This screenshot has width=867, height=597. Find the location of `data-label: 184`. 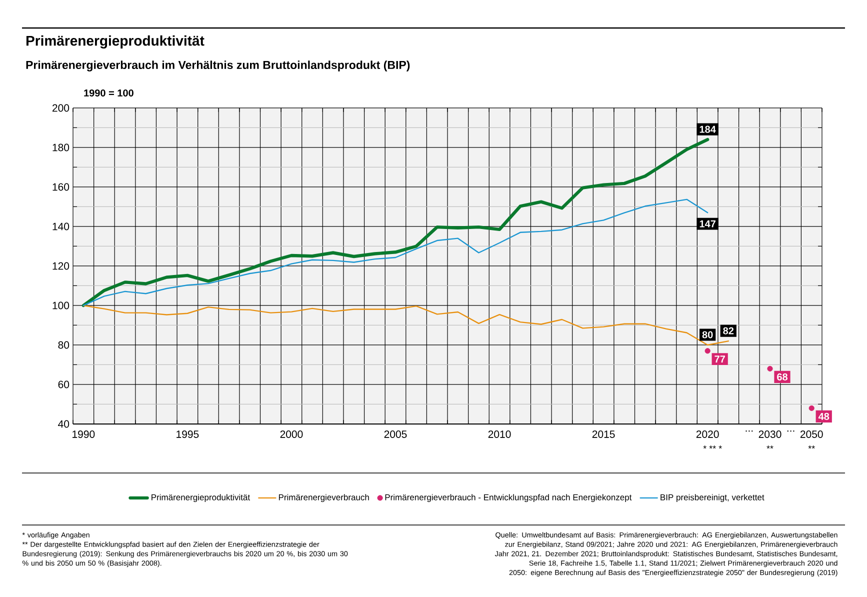

data-label: 184 is located at coordinates (708, 129).